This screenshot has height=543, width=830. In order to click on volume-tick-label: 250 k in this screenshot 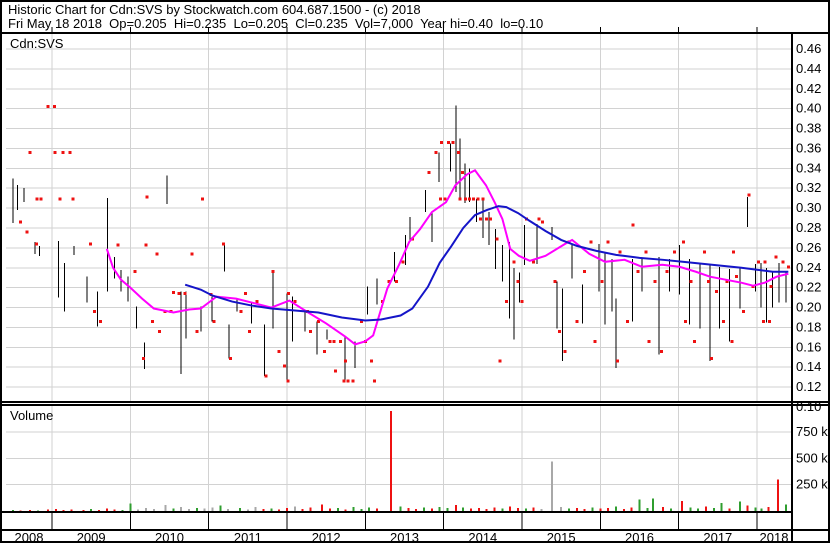, I will do `click(812, 484)`.